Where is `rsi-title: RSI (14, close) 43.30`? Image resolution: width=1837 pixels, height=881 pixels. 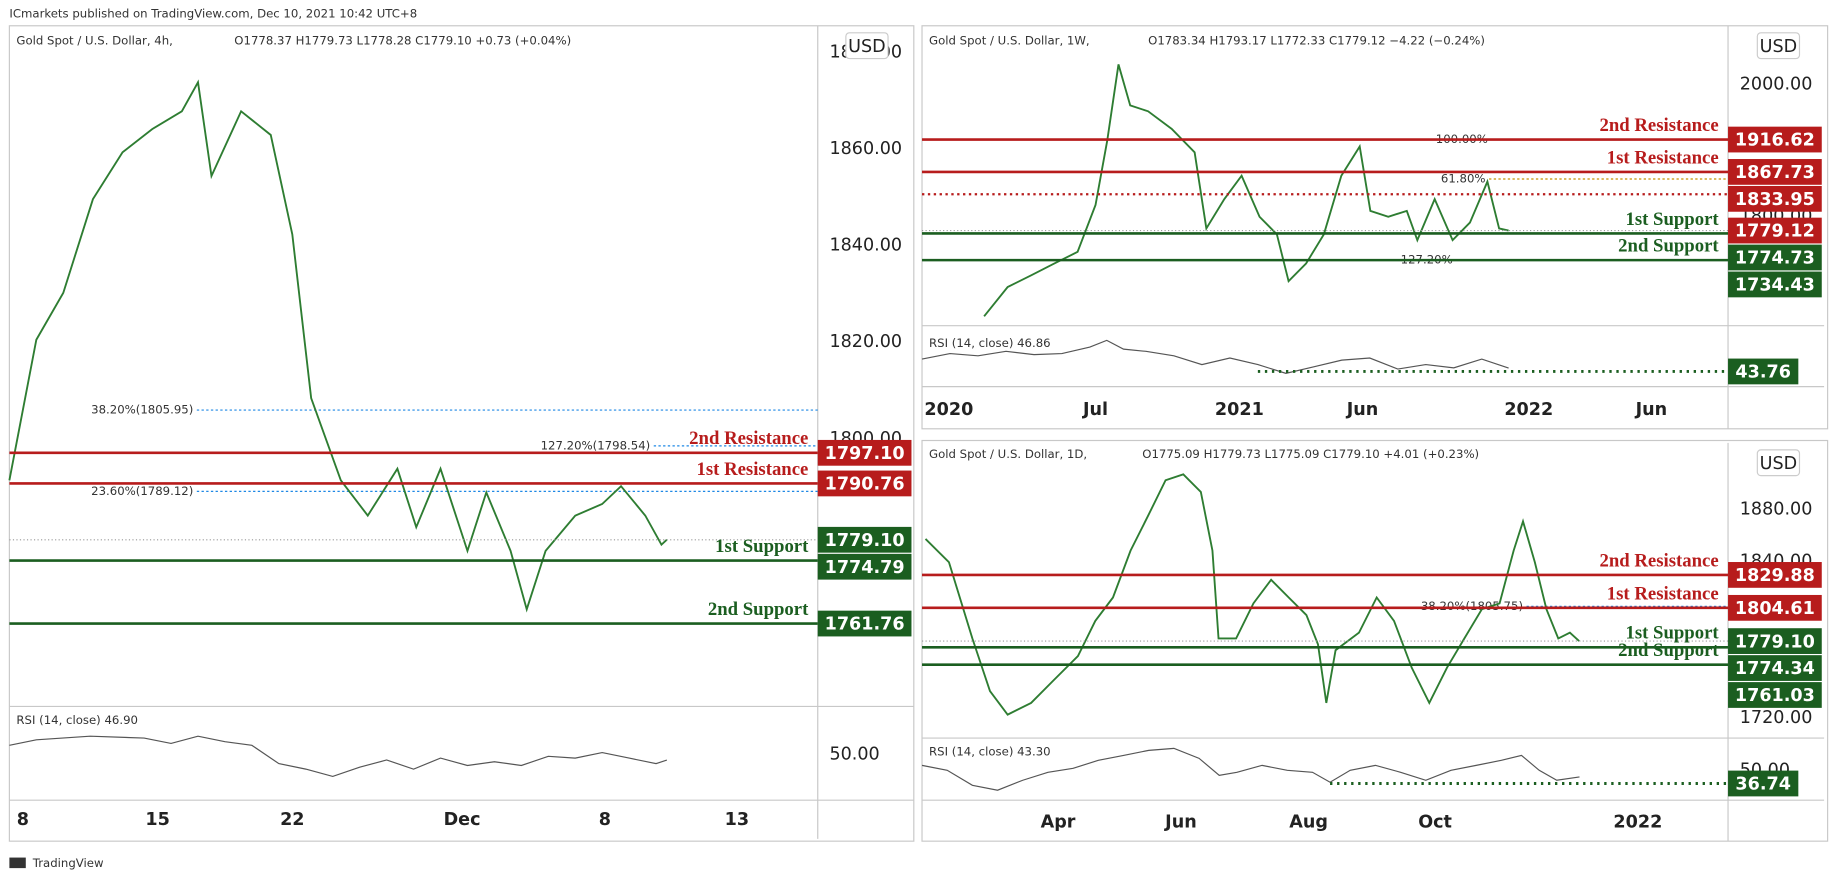 rsi-title: RSI (14, close) 43.30 is located at coordinates (990, 752).